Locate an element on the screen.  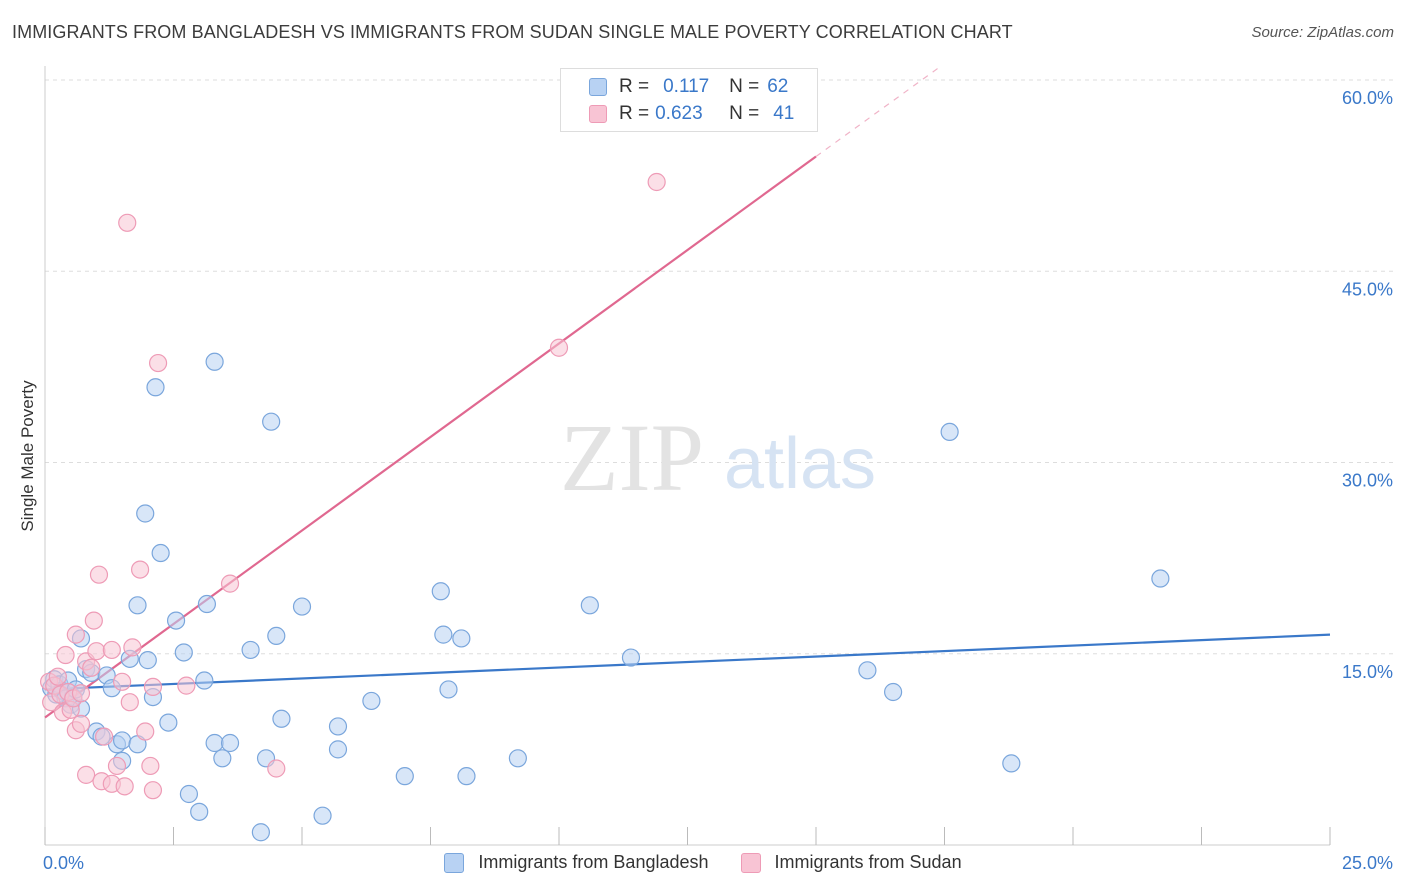
legend-n-value: 41 is located at coordinates (784, 113).